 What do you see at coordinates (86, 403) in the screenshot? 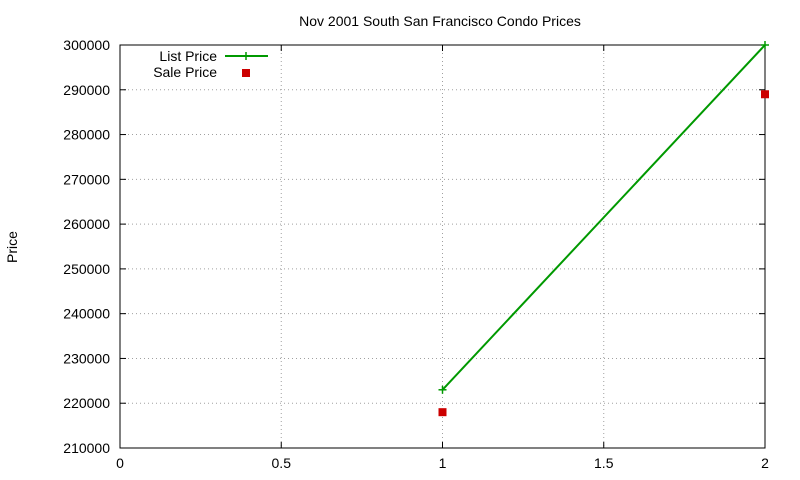
I see `y-tick-label: 220000` at bounding box center [86, 403].